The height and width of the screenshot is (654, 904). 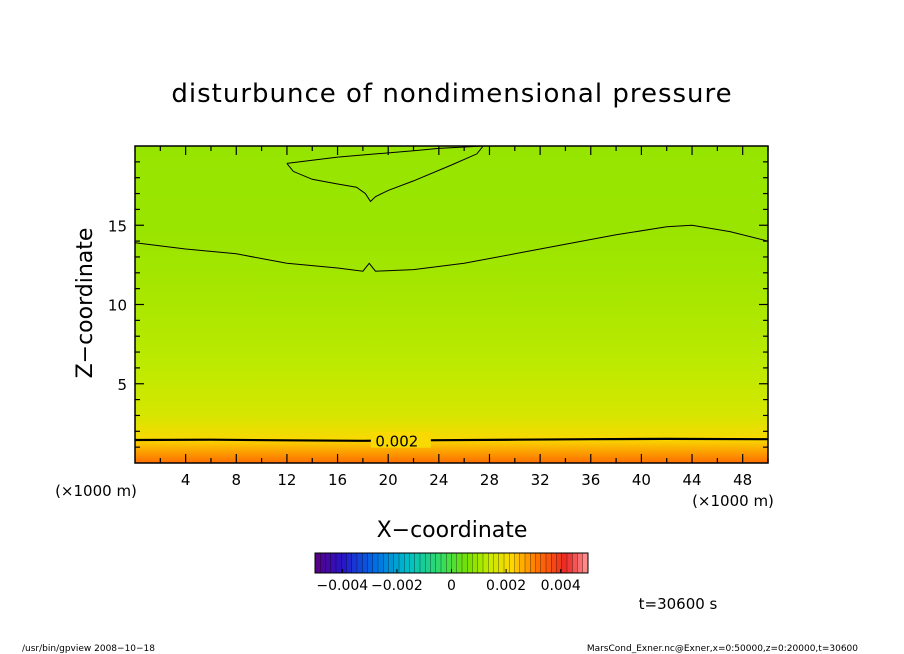 What do you see at coordinates (451, 586) in the screenshot?
I see `colorbar-tick-label: 0` at bounding box center [451, 586].